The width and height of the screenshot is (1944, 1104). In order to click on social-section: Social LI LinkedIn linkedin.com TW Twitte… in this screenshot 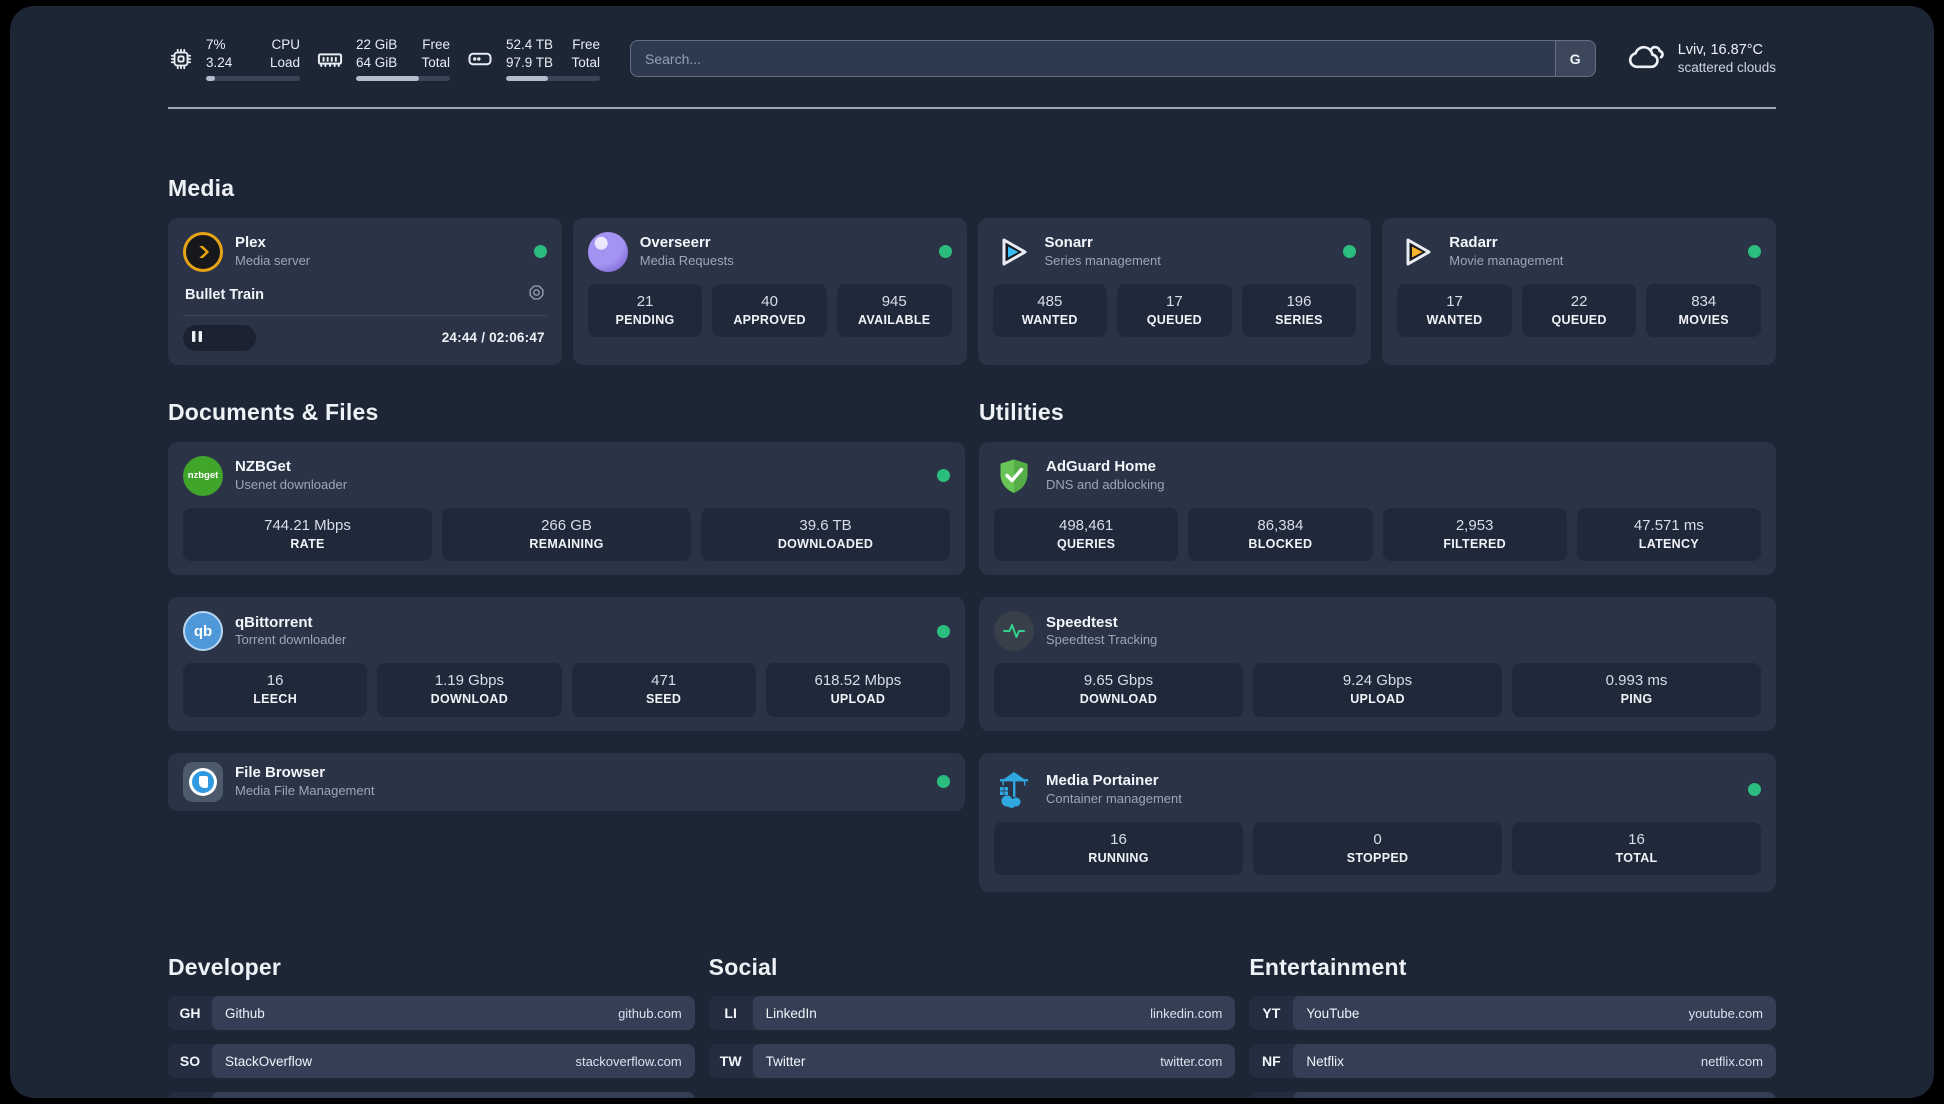, I will do `click(972, 1026)`.